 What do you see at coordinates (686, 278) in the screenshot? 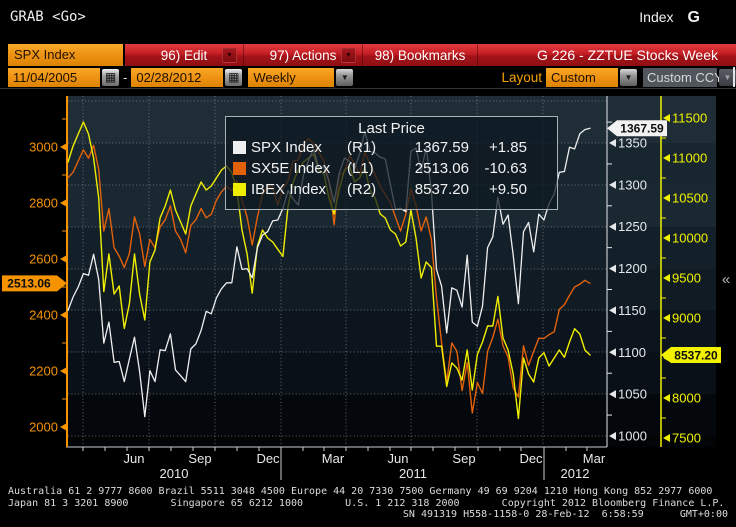
I see `axis-tick-label: 9500` at bounding box center [686, 278].